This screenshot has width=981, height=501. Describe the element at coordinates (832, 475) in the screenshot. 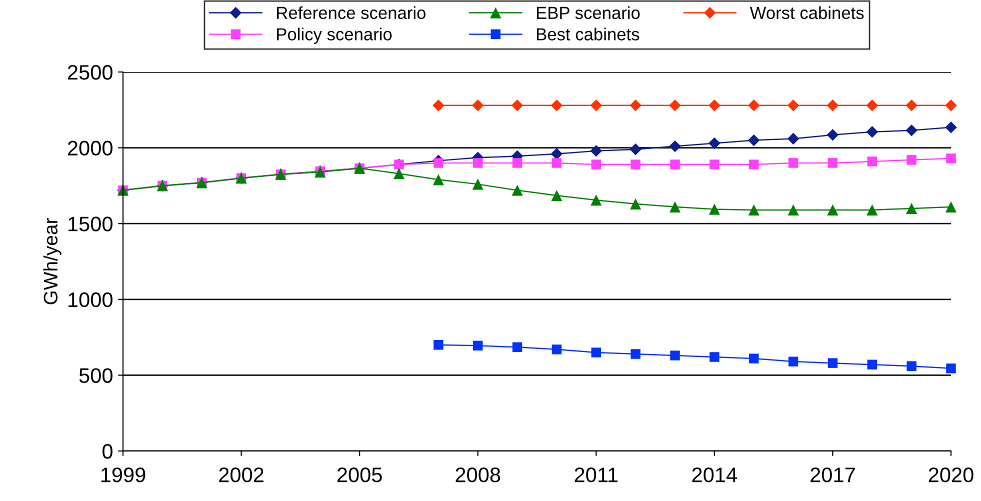

I see `x-tick-label: 2017` at that location.